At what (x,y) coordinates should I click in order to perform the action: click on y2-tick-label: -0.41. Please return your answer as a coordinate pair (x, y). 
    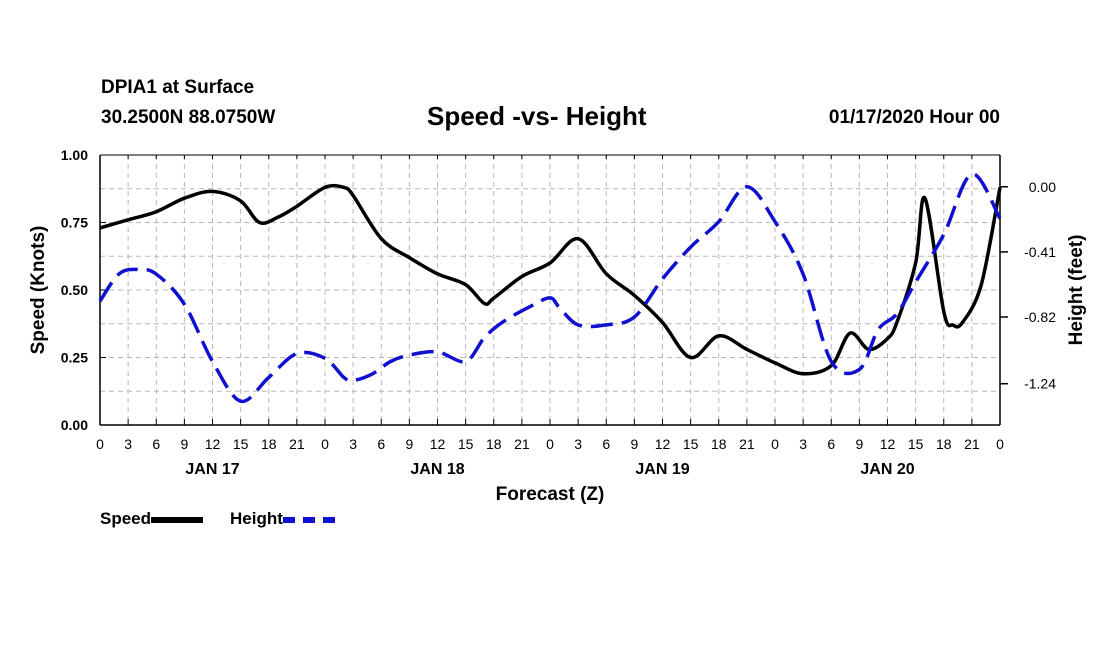
    Looking at the image, I should click on (1040, 252).